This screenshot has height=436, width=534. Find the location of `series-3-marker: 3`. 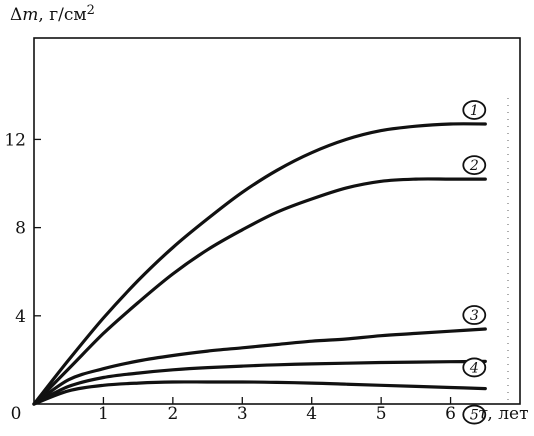

series-3-marker: 3 is located at coordinates (474, 315).